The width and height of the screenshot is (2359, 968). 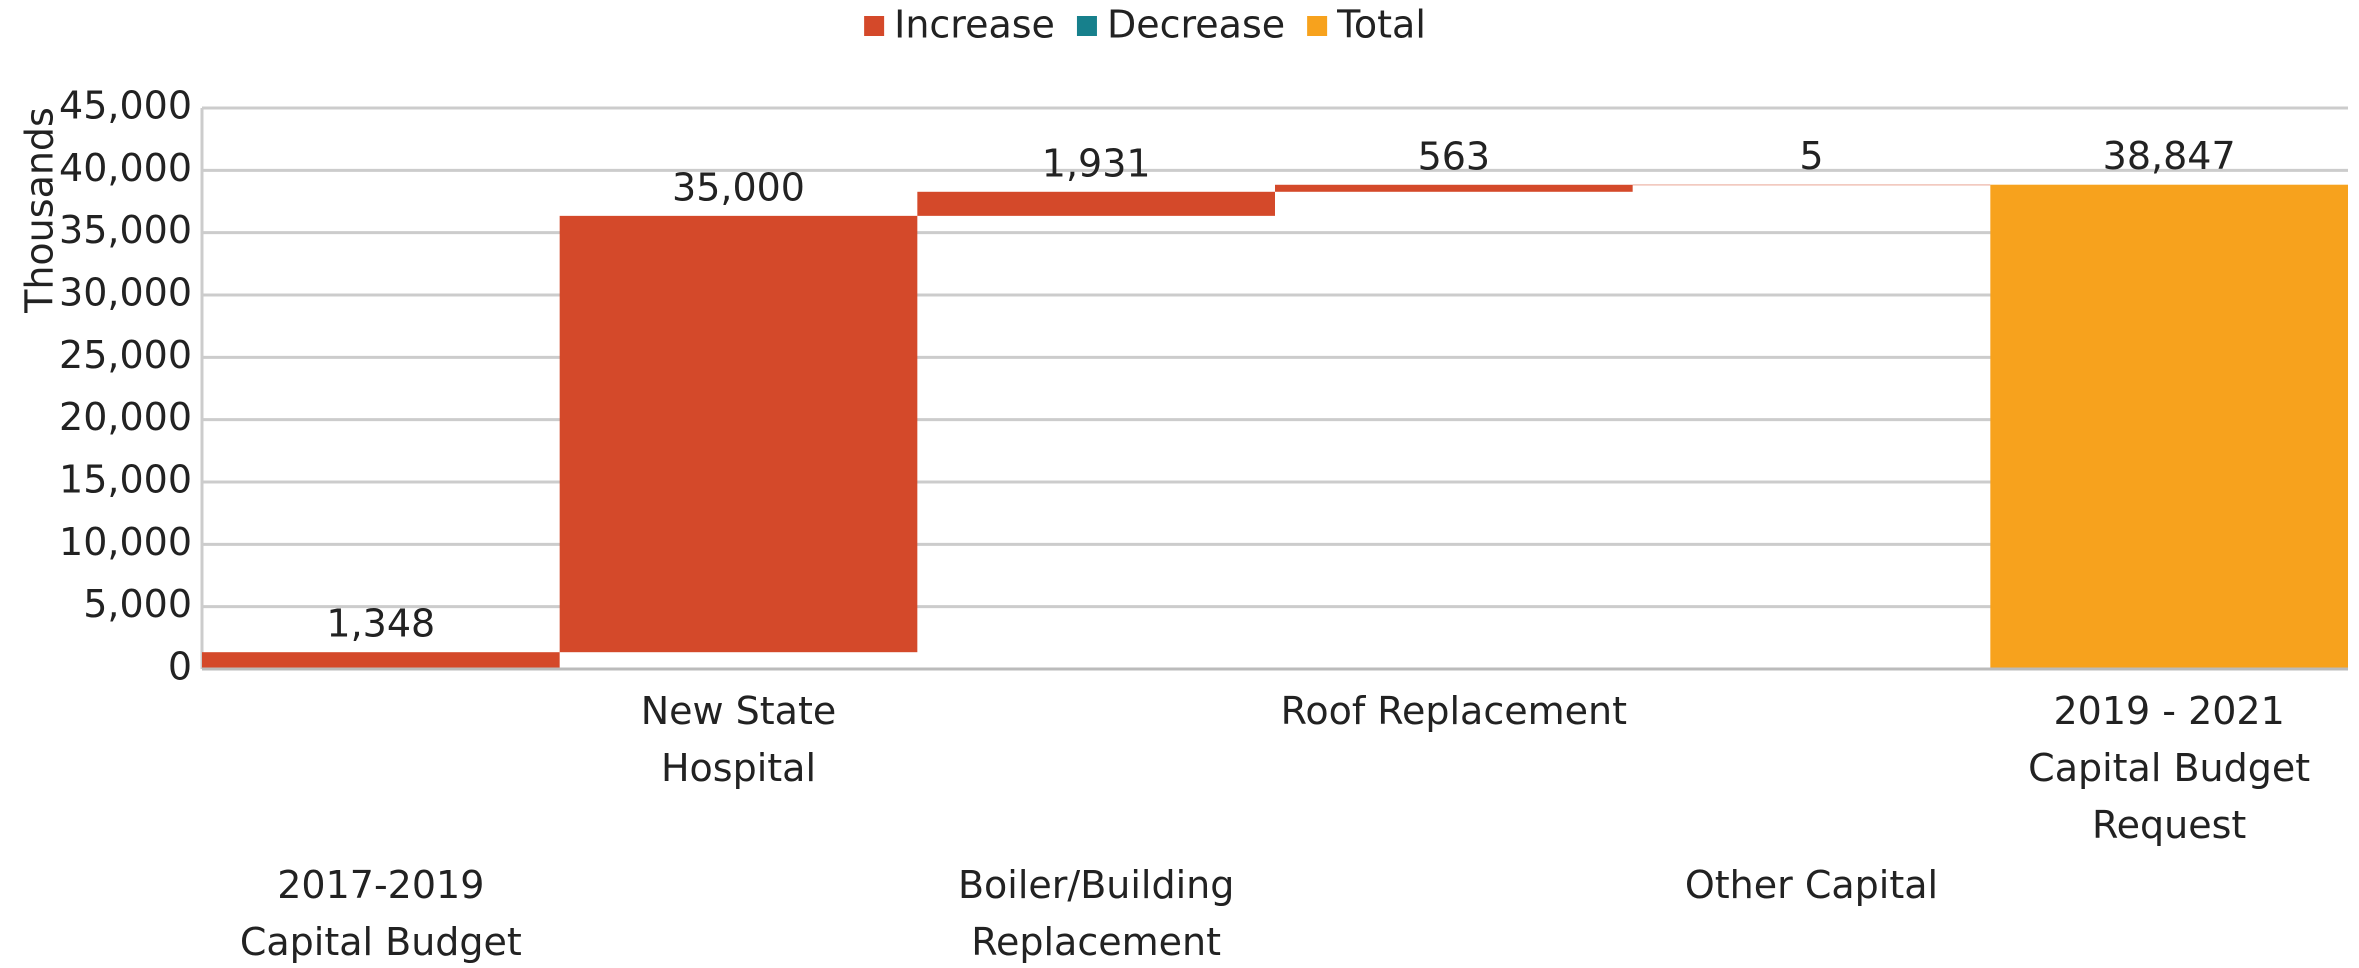 What do you see at coordinates (738, 739) in the screenshot?
I see `x-tick-label: New State Hospital` at bounding box center [738, 739].